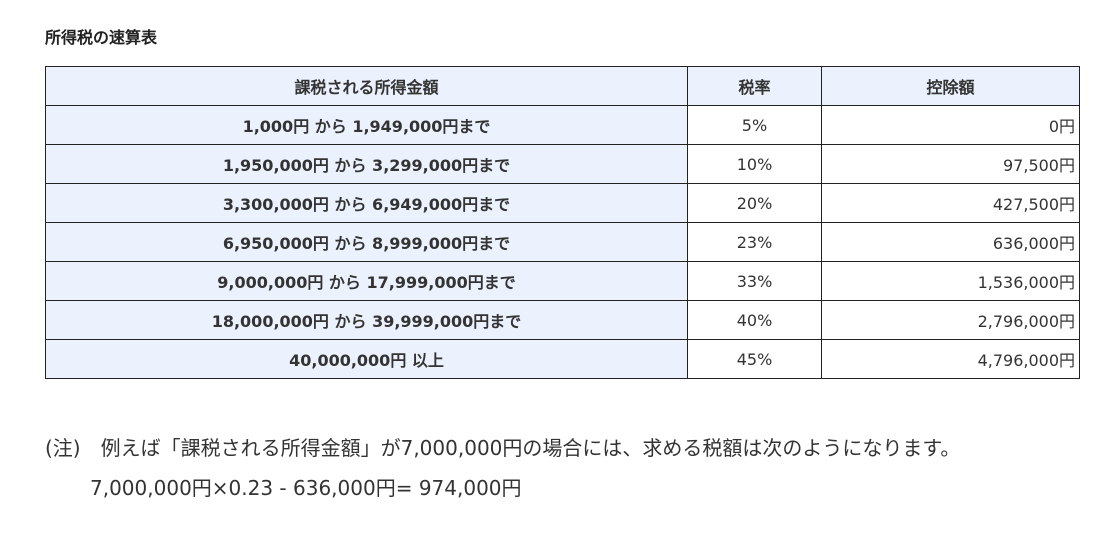 The image size is (1111, 534). What do you see at coordinates (754, 164) in the screenshot?
I see `tax-rate-cell: 10%` at bounding box center [754, 164].